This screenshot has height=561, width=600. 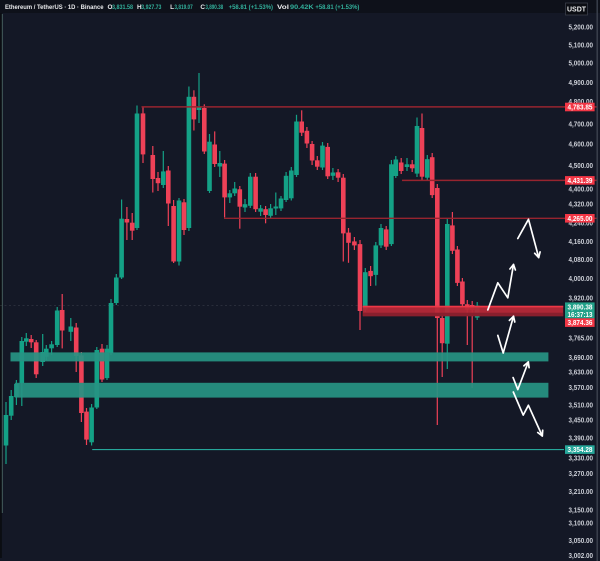 What do you see at coordinates (581, 241) in the screenshot?
I see `svg-text: 4,160.00` at bounding box center [581, 241].